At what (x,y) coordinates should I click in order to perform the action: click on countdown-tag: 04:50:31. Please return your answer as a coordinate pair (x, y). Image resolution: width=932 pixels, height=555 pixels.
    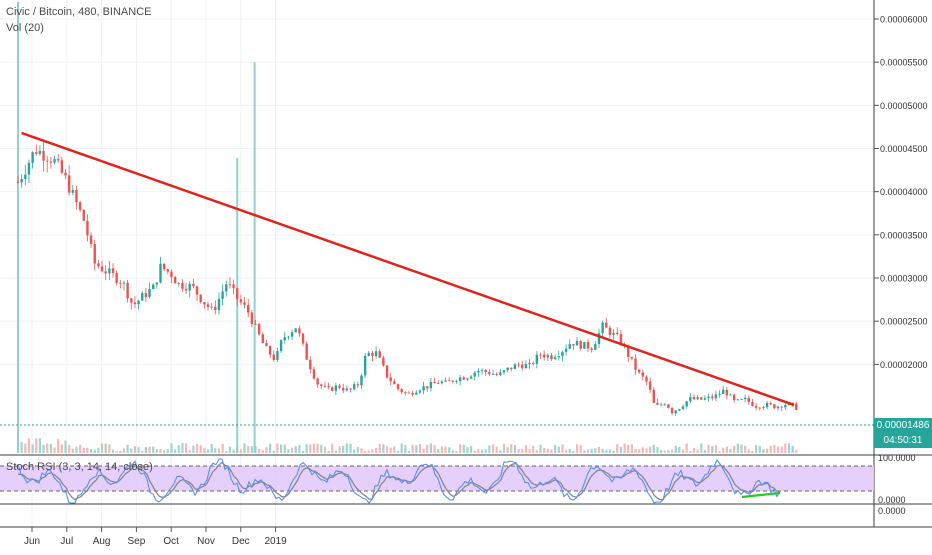
    Looking at the image, I should click on (903, 440).